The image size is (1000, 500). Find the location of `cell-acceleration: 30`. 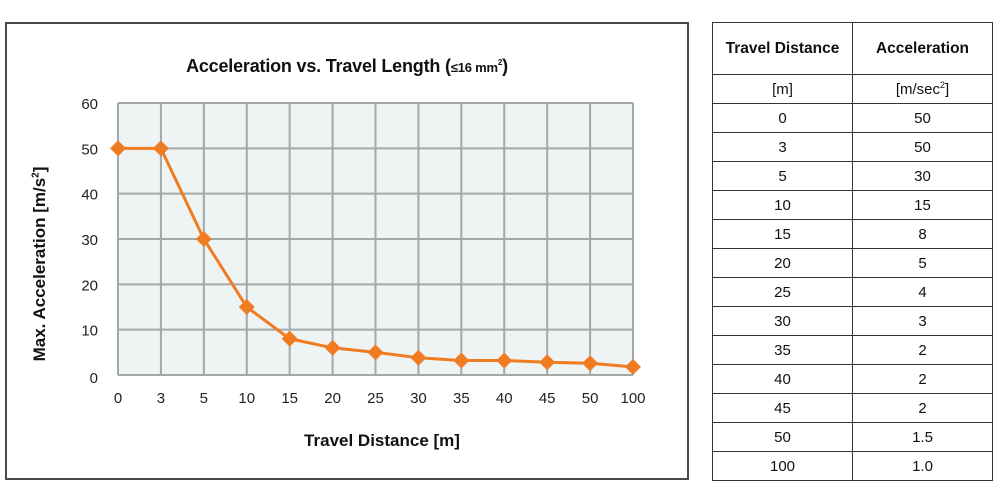

cell-acceleration: 30 is located at coordinates (922, 176).